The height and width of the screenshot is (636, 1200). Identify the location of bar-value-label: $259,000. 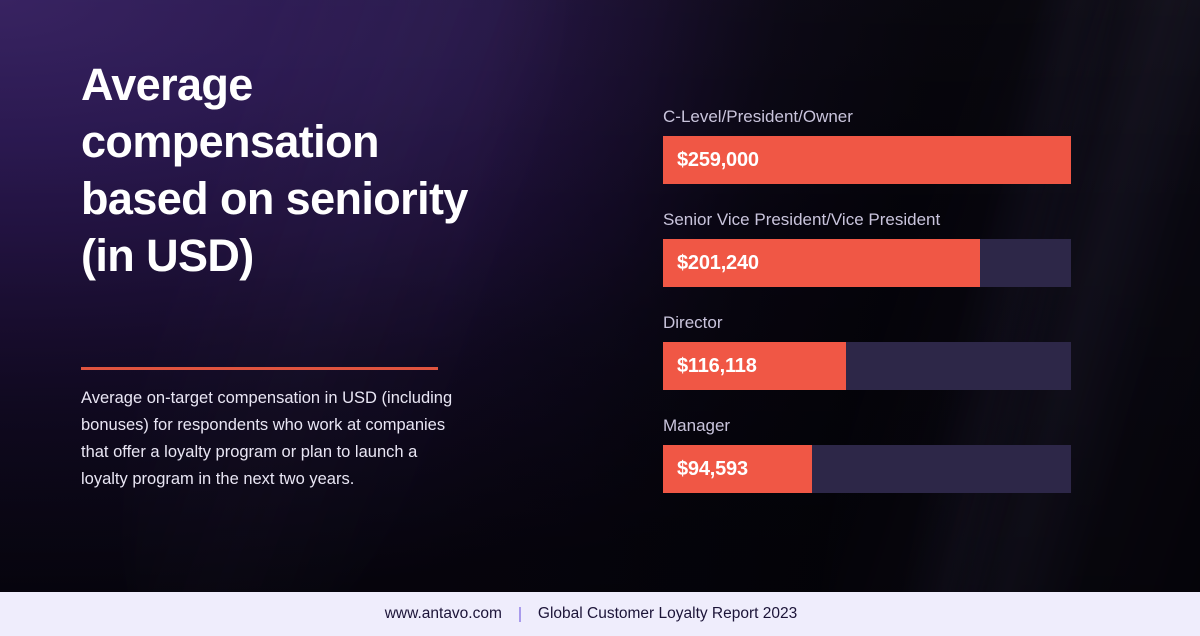
(718, 159).